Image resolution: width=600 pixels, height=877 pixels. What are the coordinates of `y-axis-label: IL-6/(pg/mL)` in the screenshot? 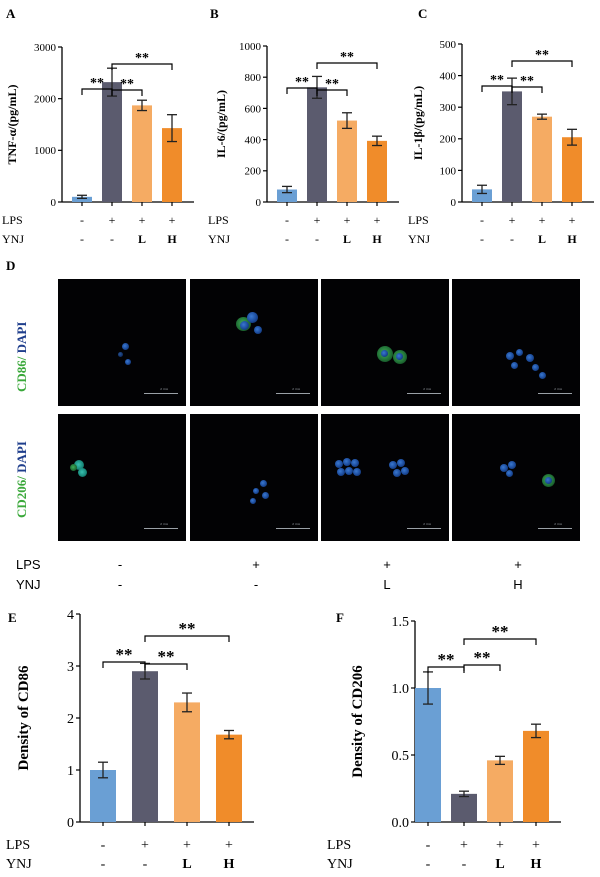 It's located at (221, 124).